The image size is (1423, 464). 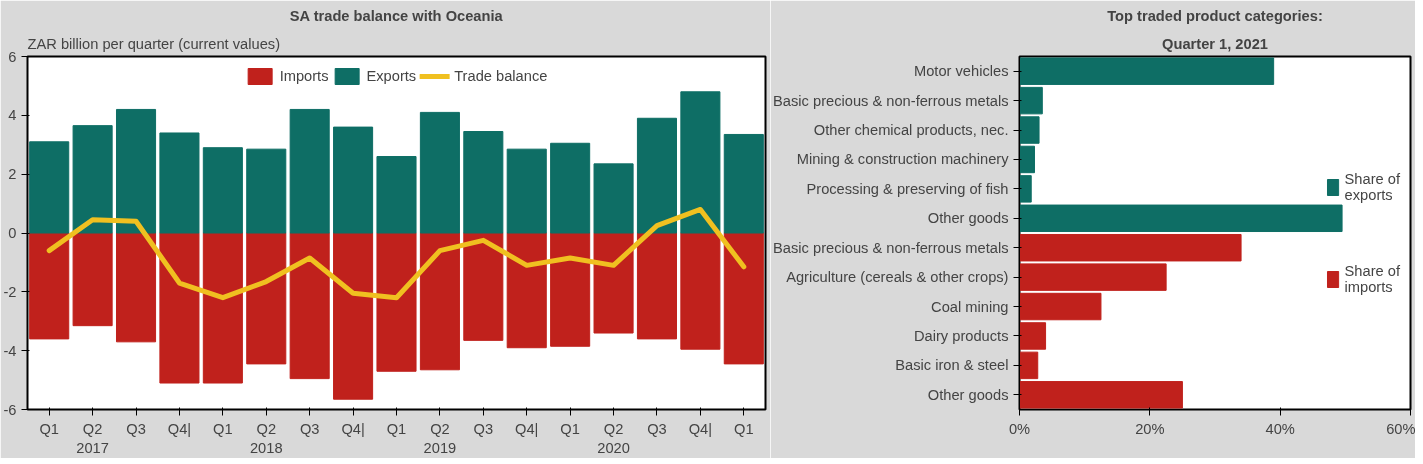 I want to click on y-tick-label: -4, so click(x=10, y=350).